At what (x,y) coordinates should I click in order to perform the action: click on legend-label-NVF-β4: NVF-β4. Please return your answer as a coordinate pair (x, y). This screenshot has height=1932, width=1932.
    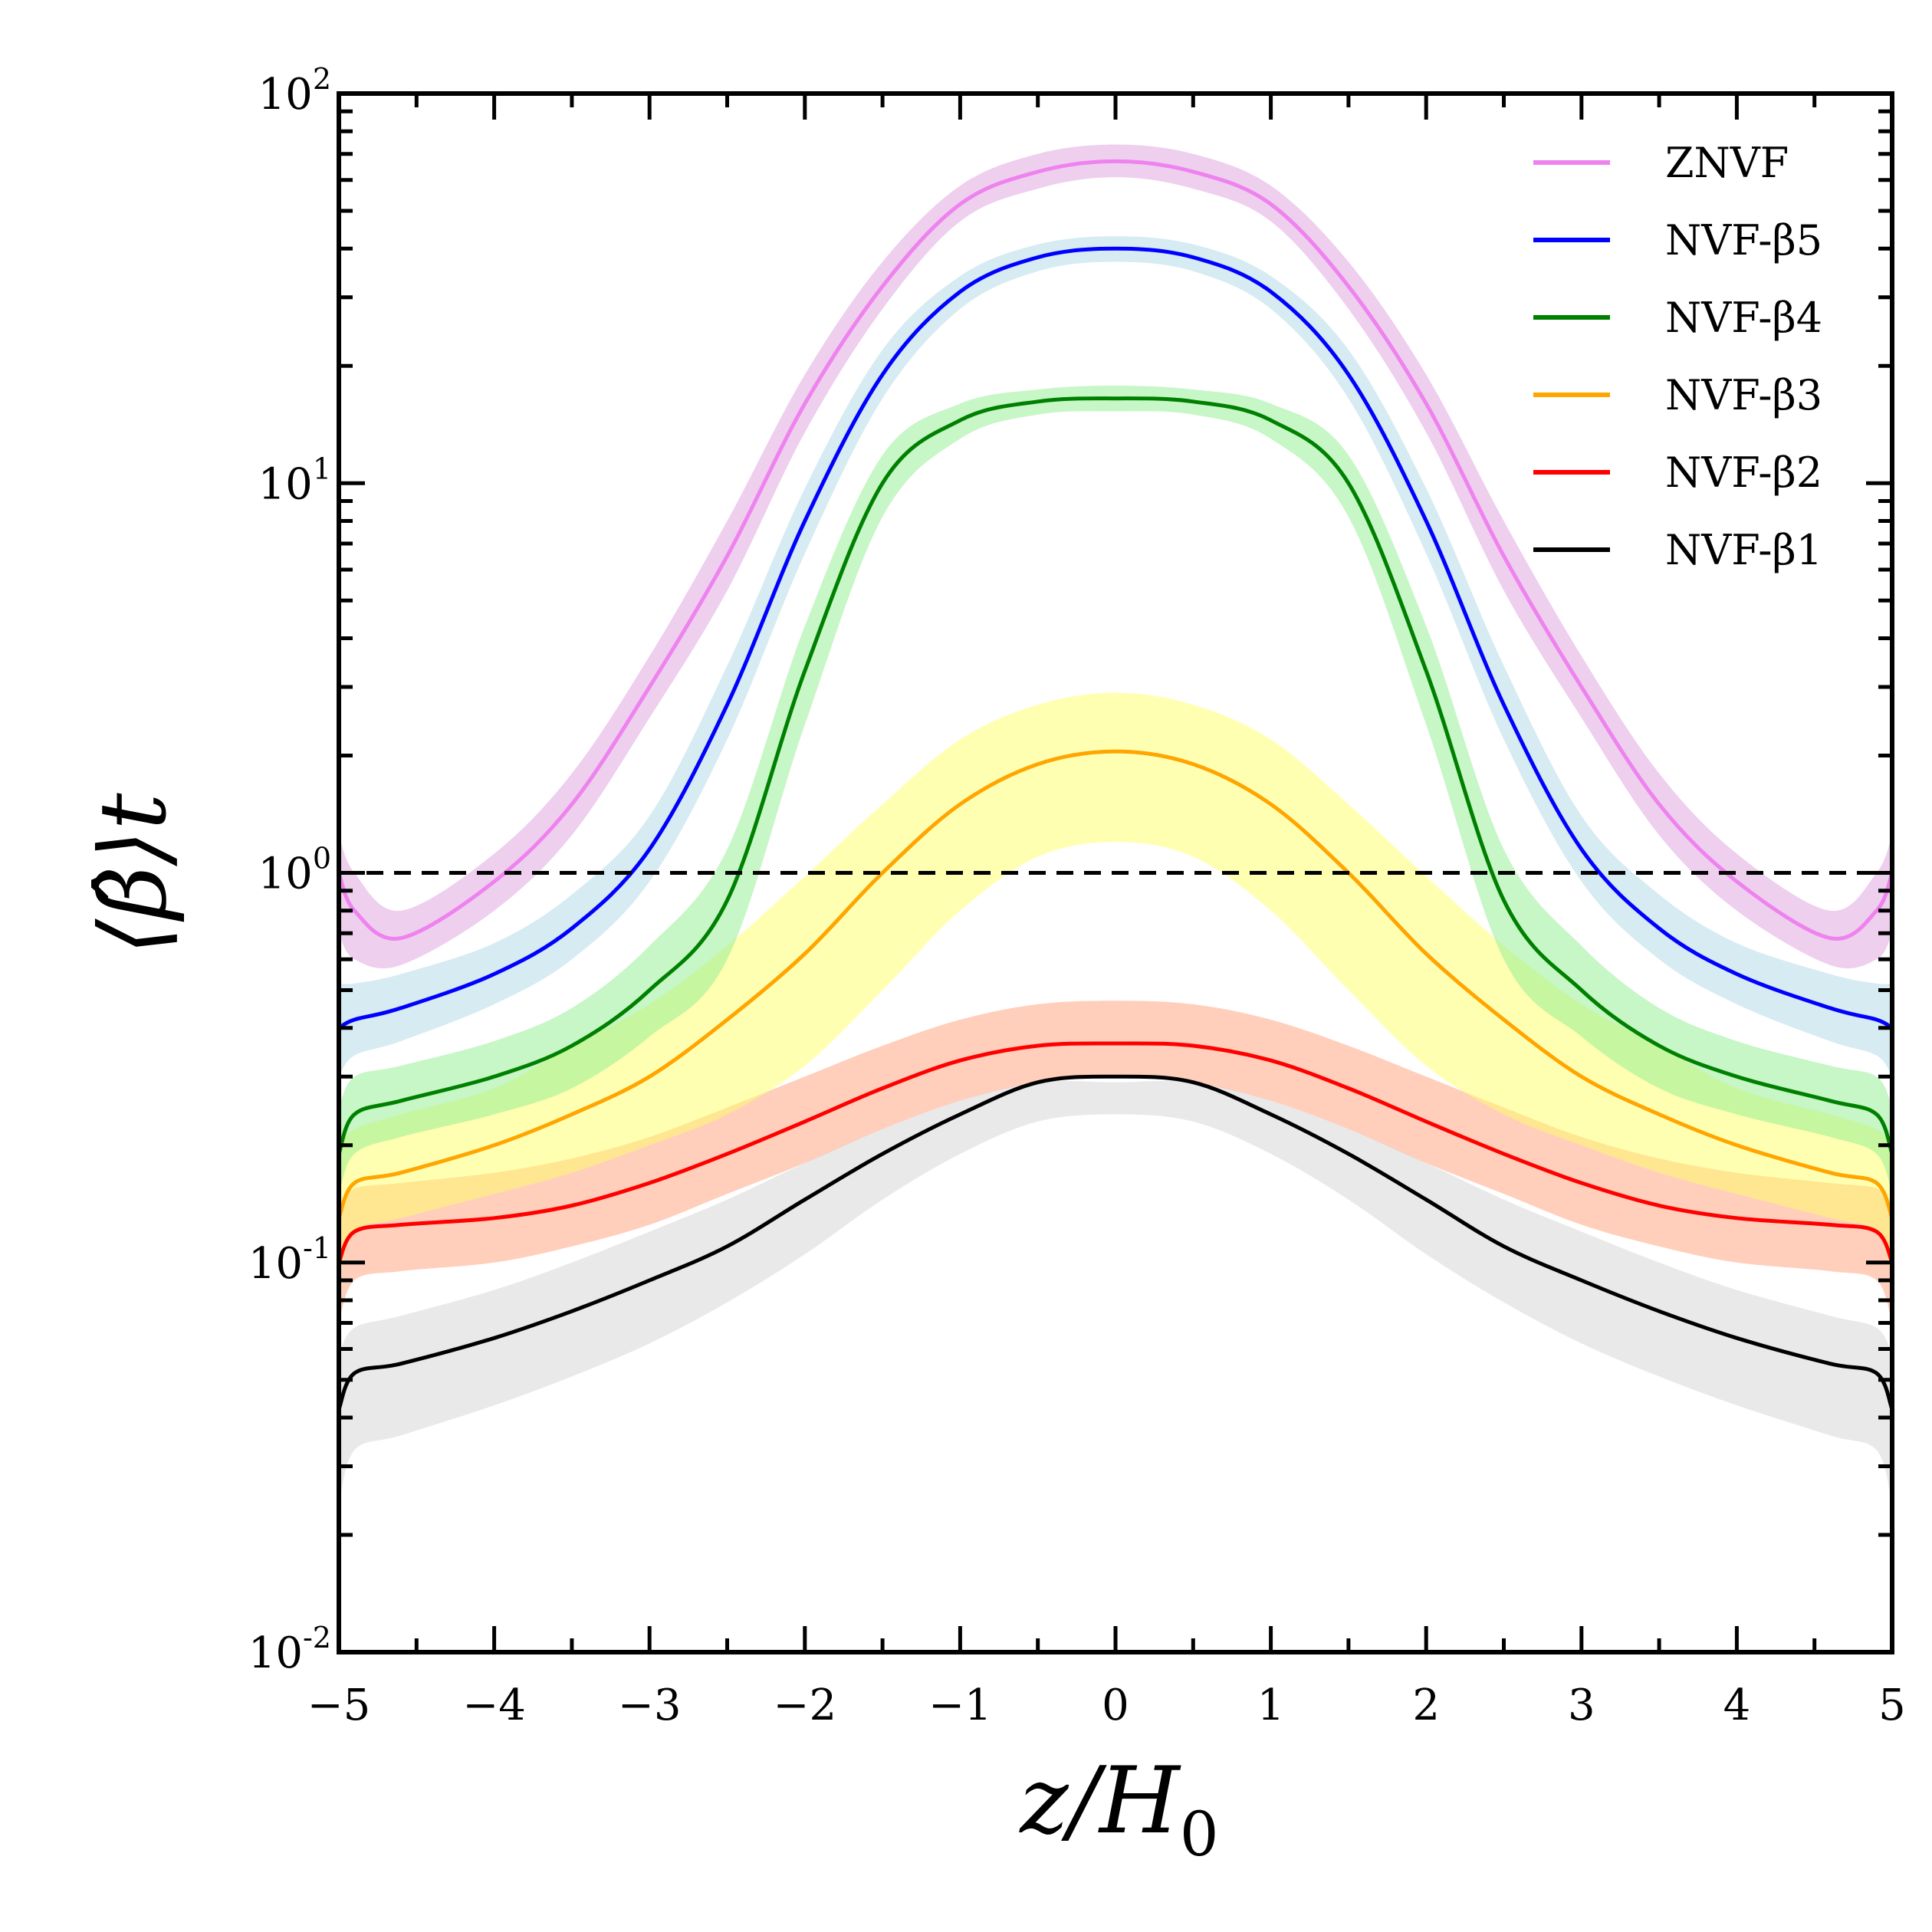
    Looking at the image, I should click on (1743, 318).